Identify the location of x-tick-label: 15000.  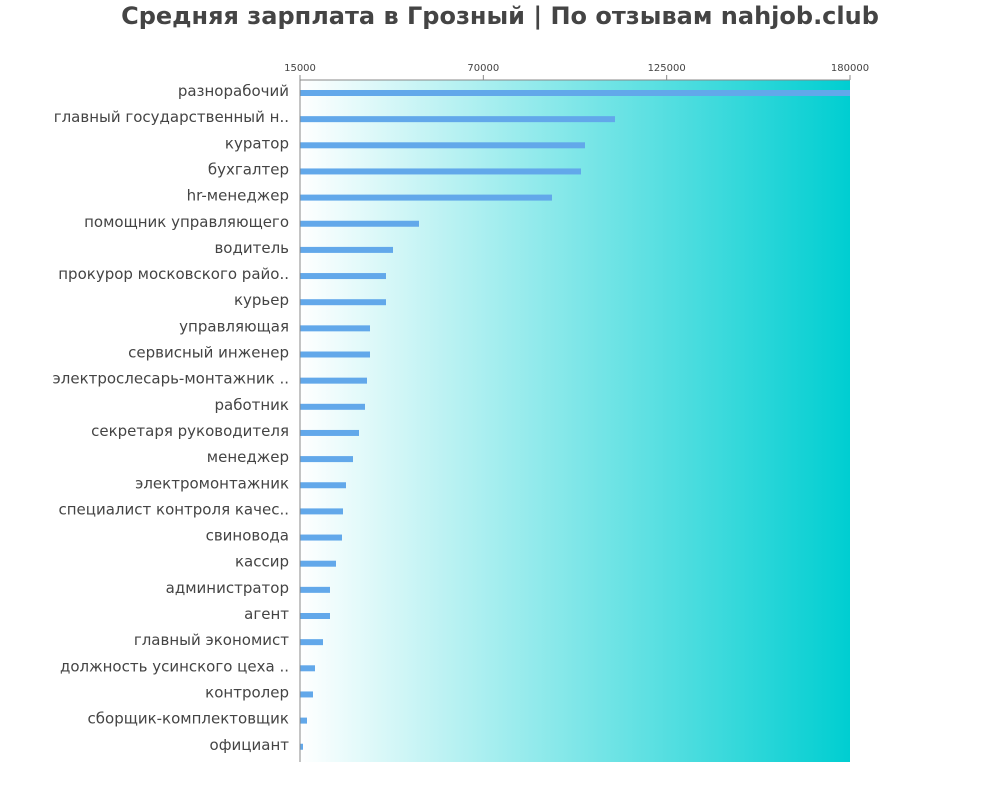
(300, 68).